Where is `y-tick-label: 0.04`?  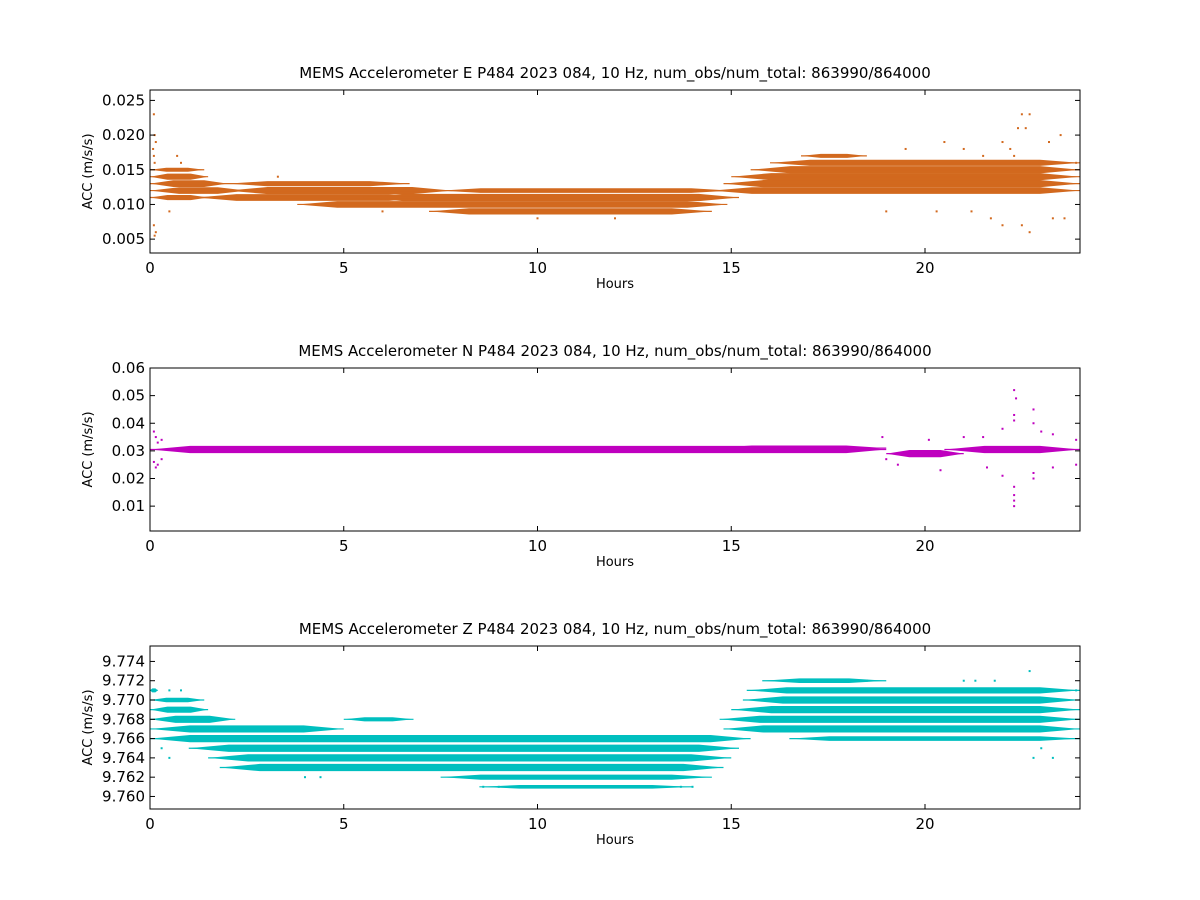 y-tick-label: 0.04 is located at coordinates (128, 423).